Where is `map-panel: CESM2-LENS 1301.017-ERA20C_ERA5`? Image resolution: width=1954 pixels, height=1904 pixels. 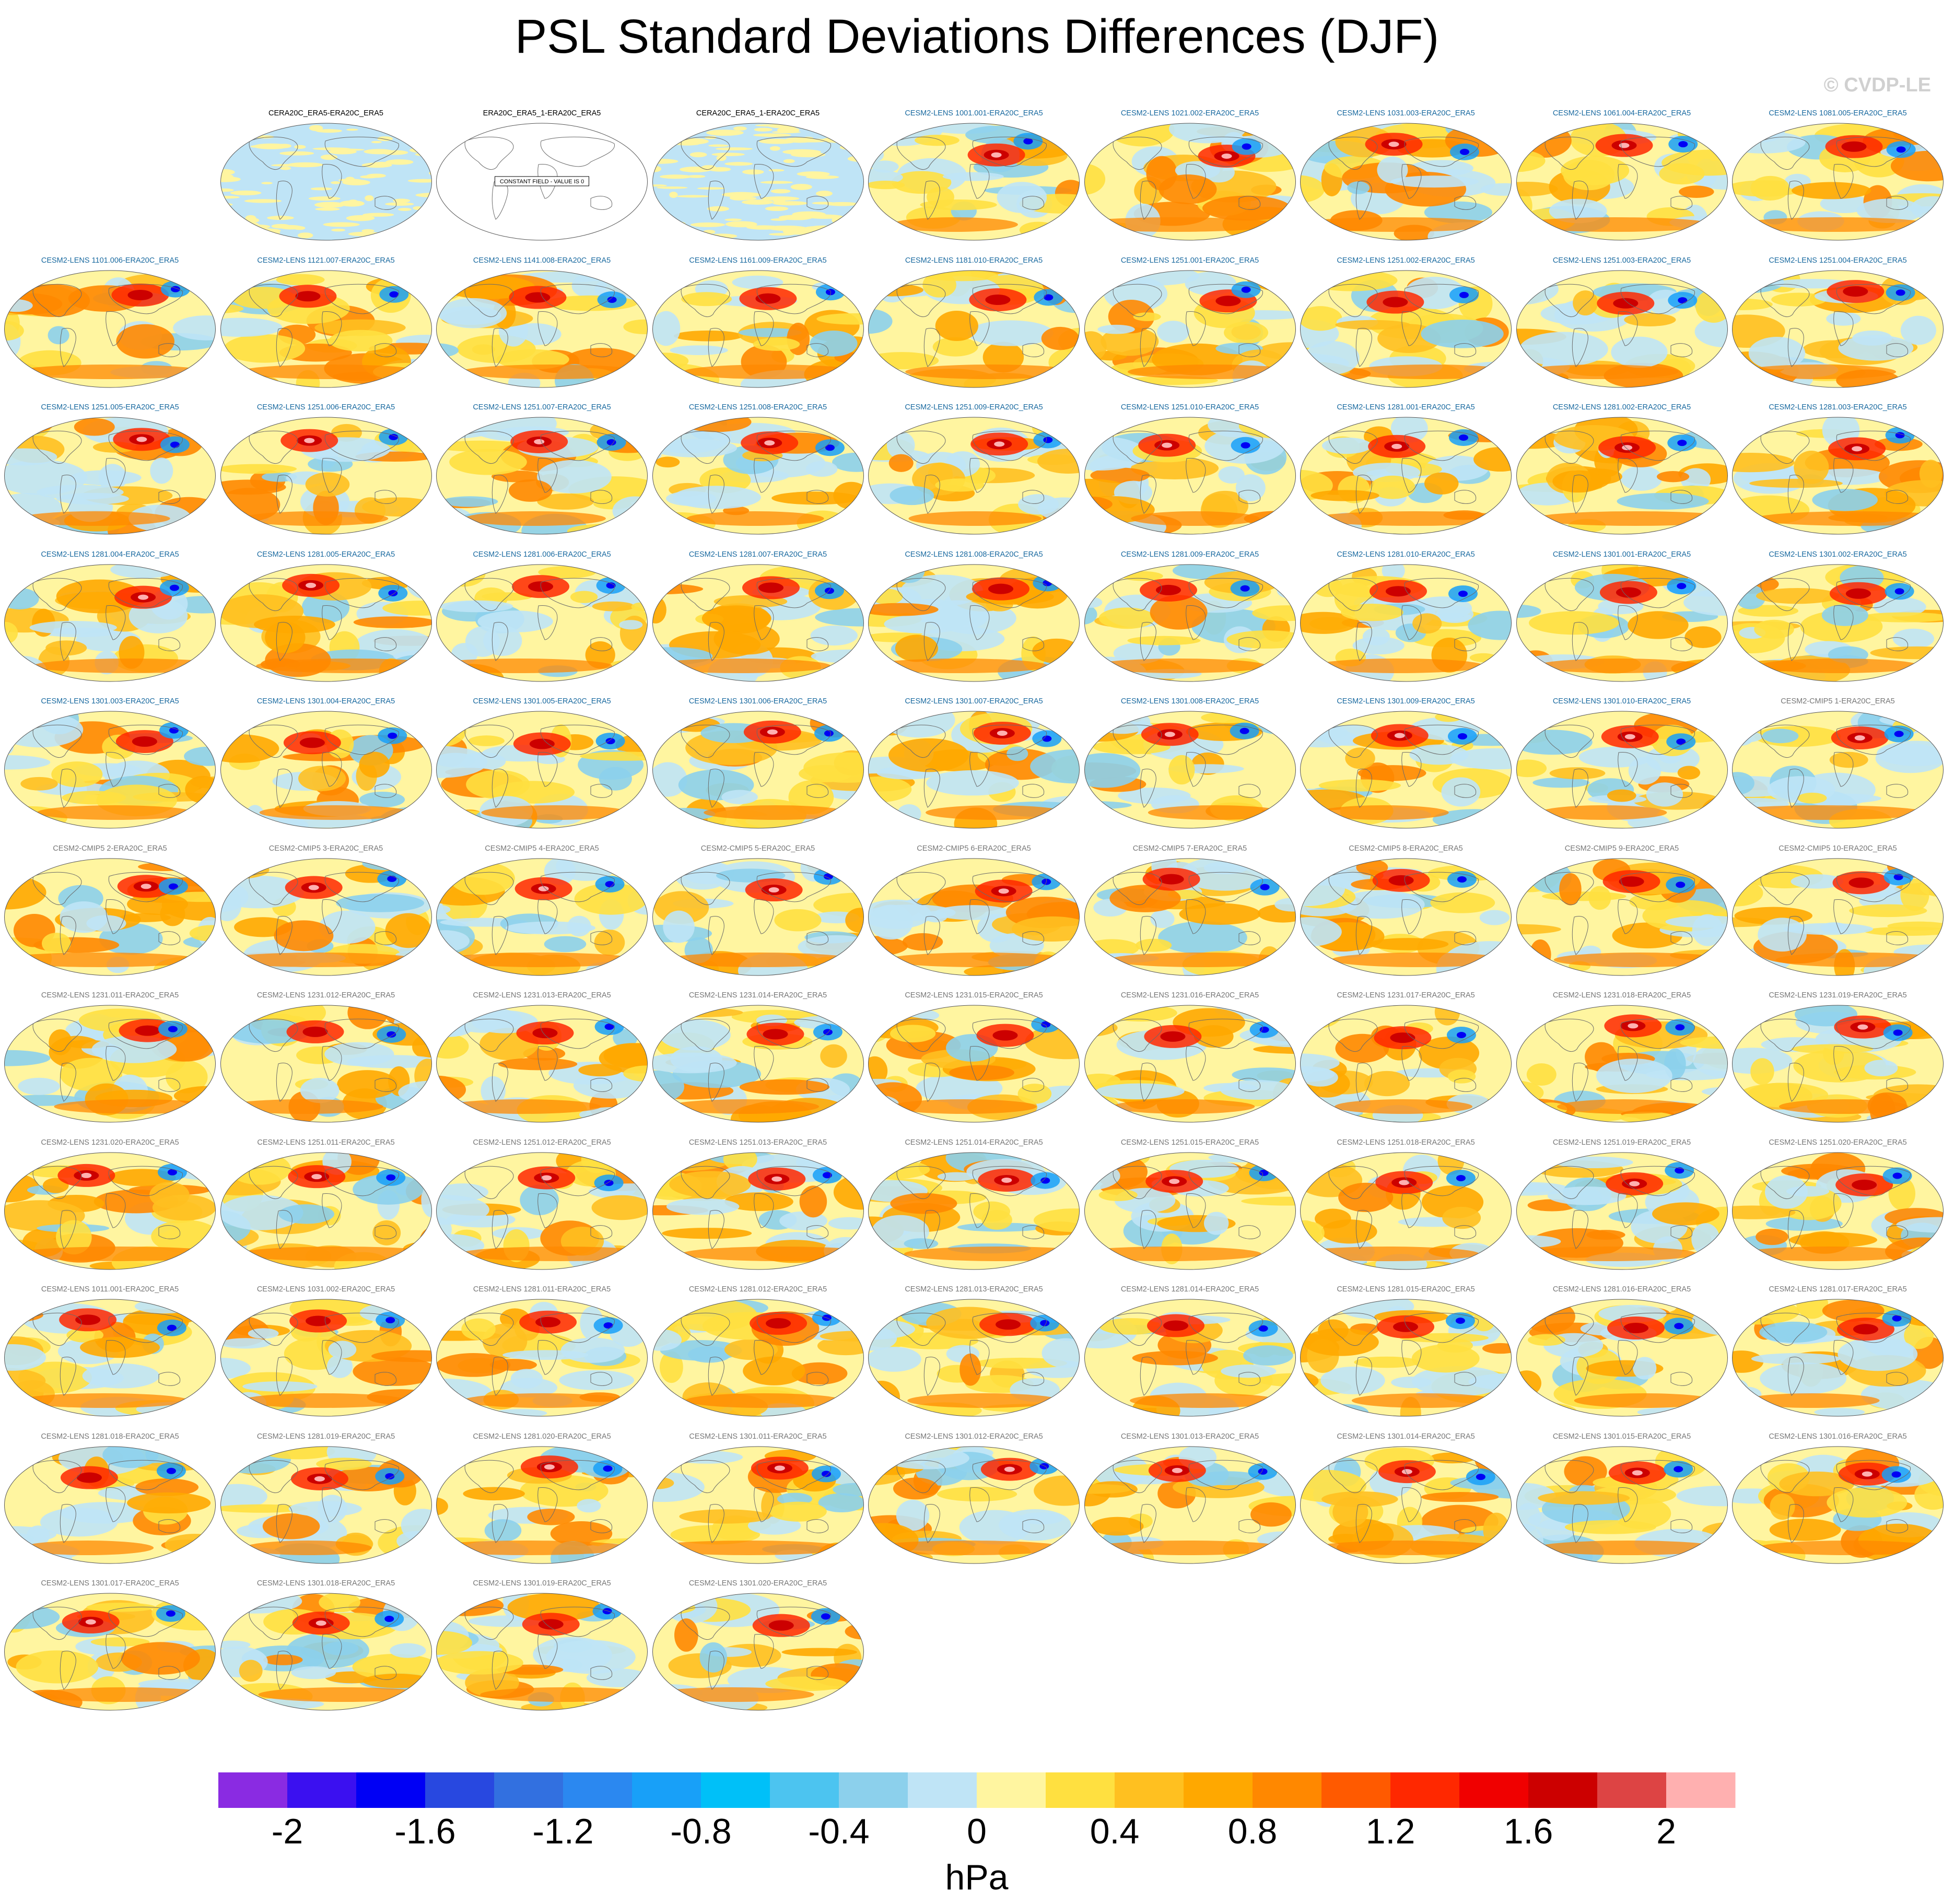 map-panel: CESM2-LENS 1301.017-ERA20C_ERA5 is located at coordinates (110, 1652).